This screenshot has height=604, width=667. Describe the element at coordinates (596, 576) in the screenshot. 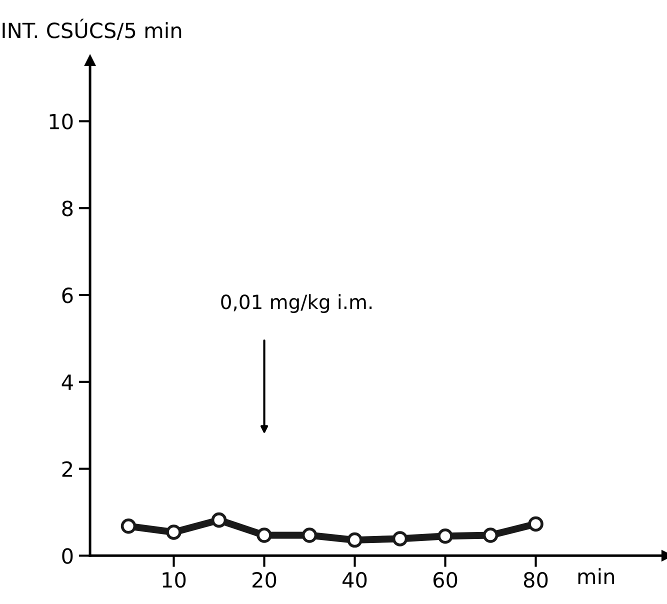

I see `x-axis-title: min` at that location.